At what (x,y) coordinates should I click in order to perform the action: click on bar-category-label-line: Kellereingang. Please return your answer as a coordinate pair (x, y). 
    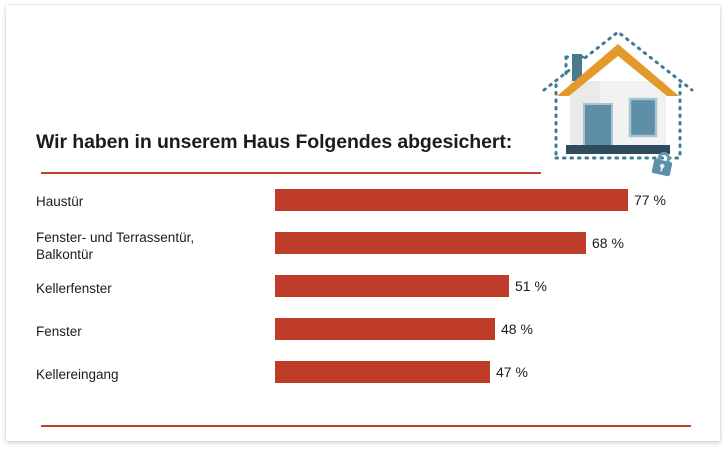
    Looking at the image, I should click on (77, 374).